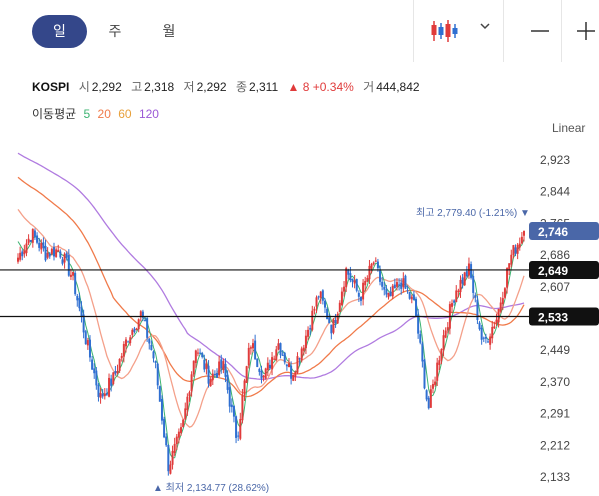  What do you see at coordinates (540, 31) in the screenshot?
I see `minus-icon` at bounding box center [540, 31].